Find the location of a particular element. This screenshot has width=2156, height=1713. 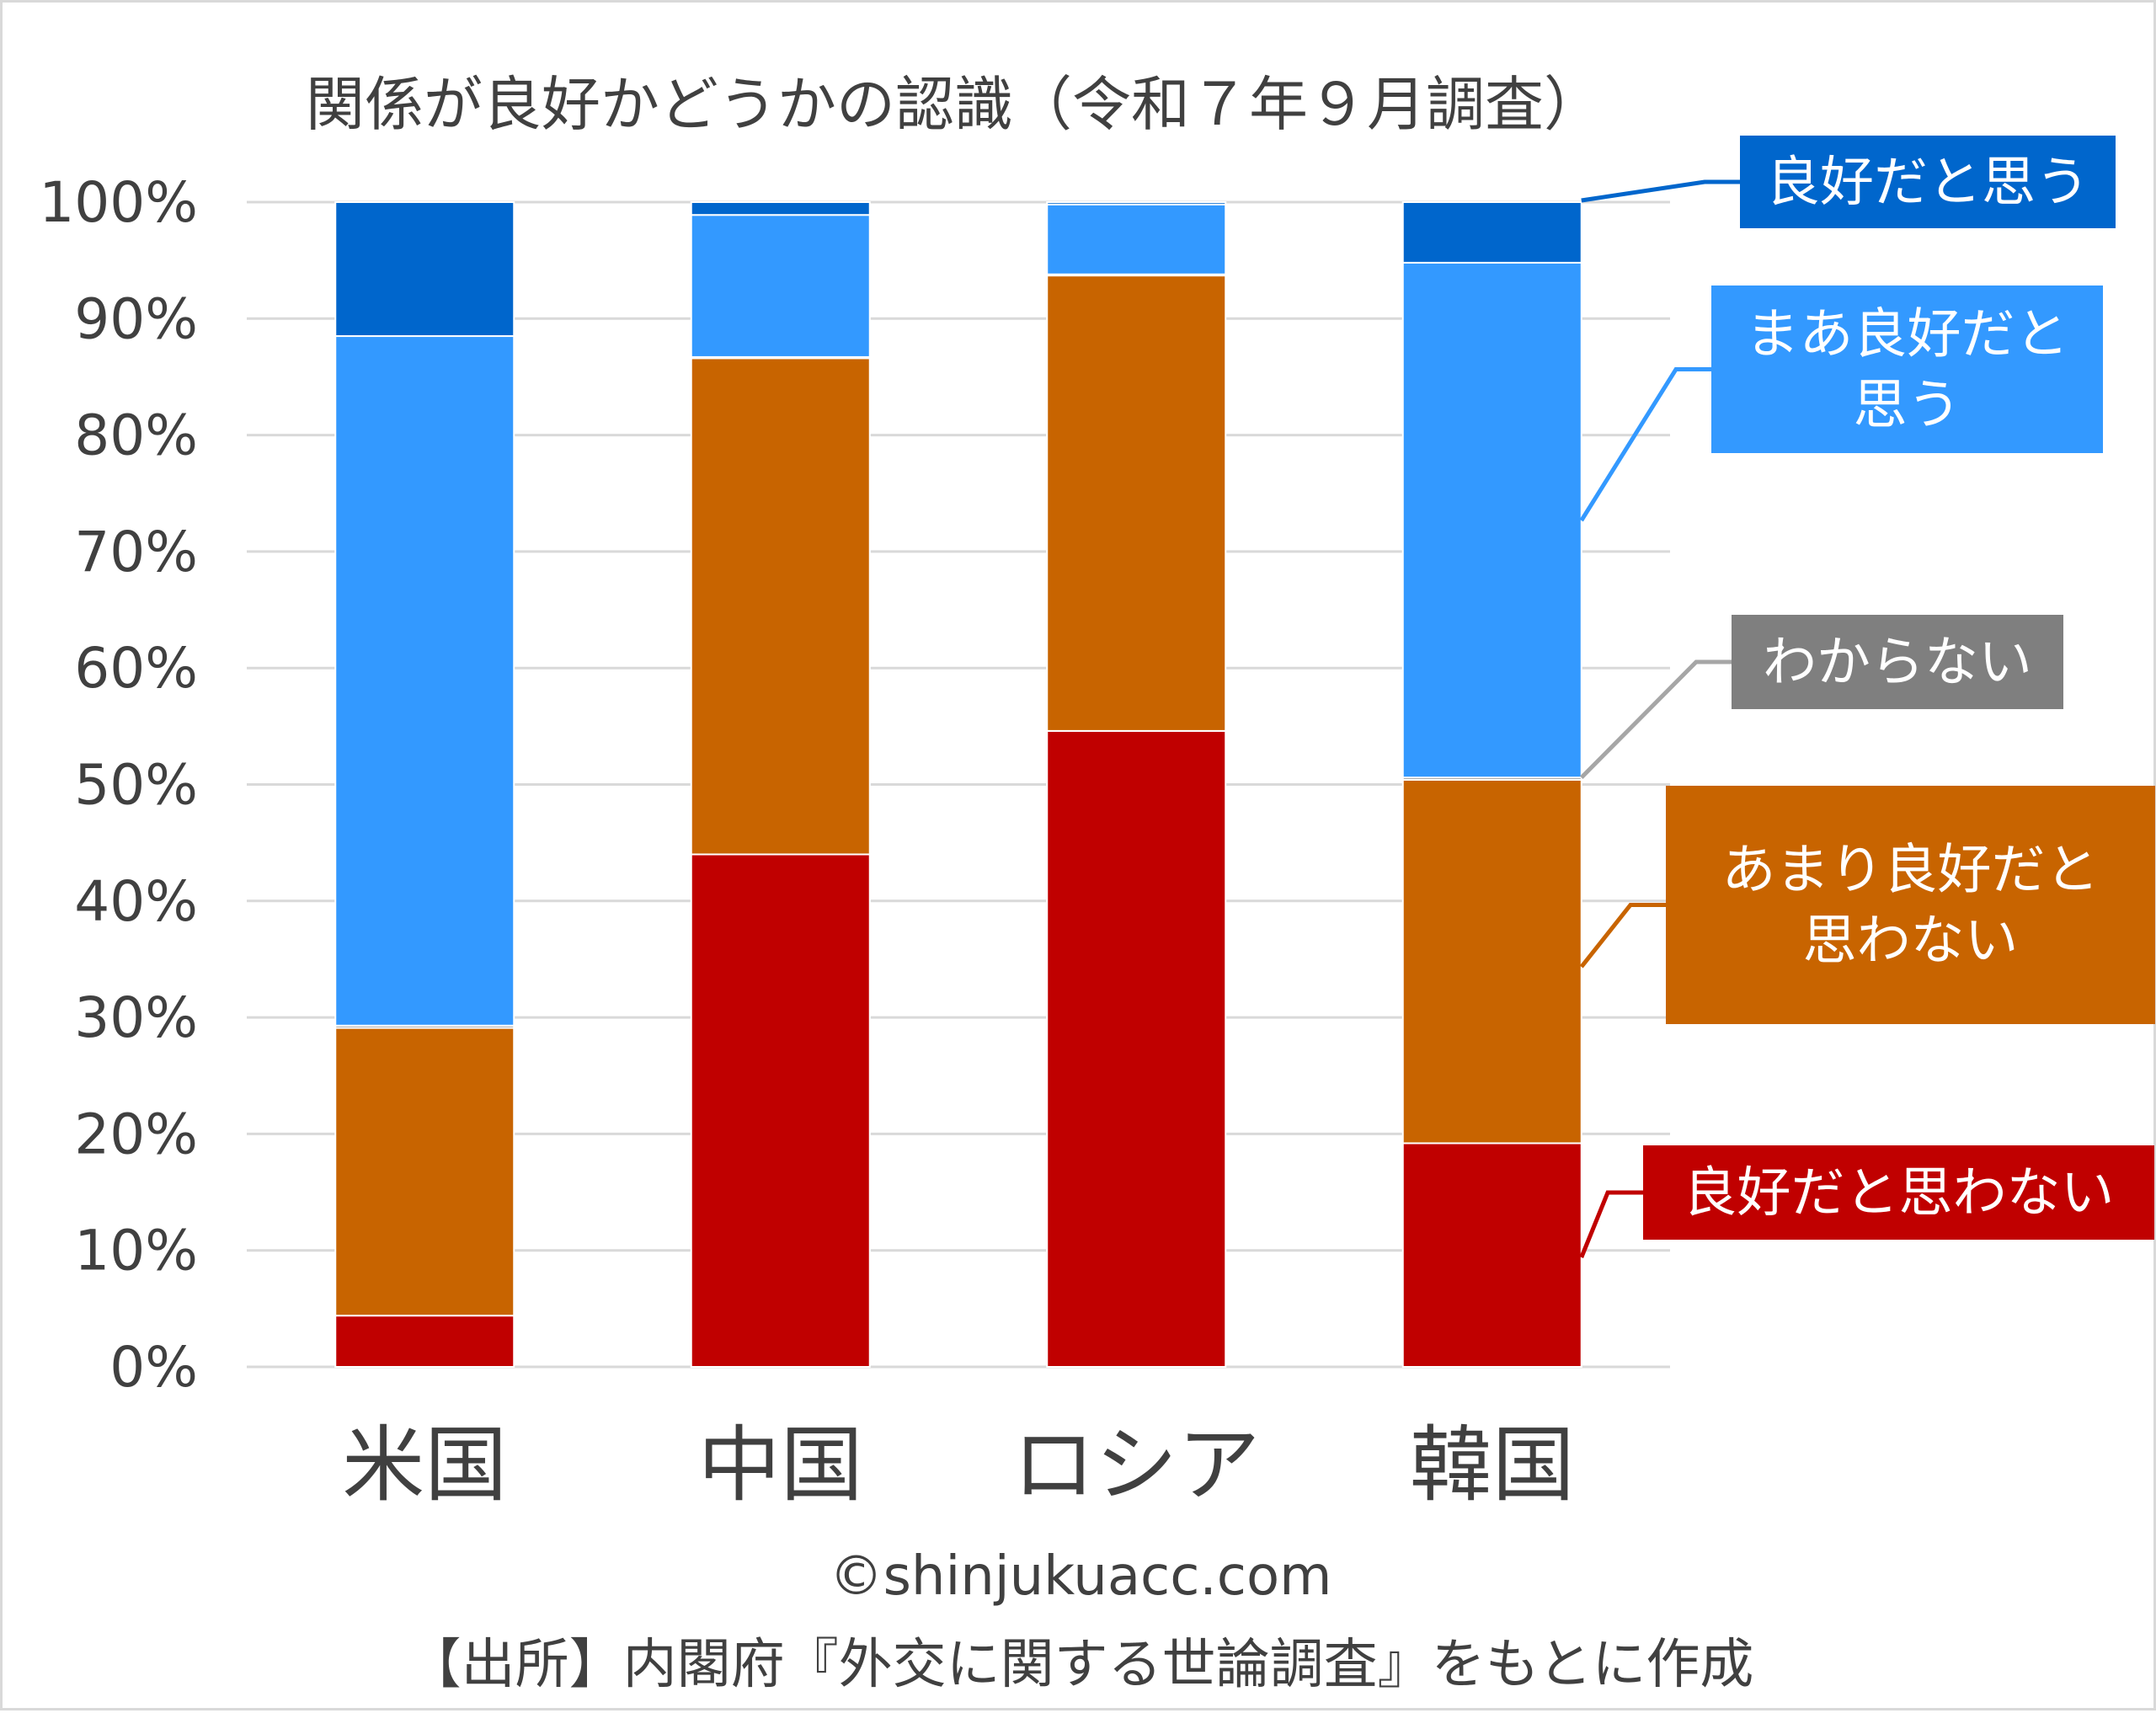

legend-label: 良好だと思わない is located at coordinates (1899, 1194).